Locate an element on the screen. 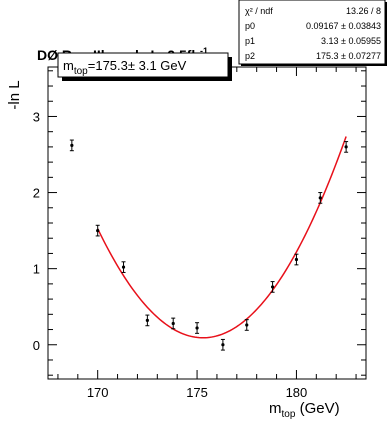 This screenshot has height=421, width=391. mtop-annotation-sub: top is located at coordinates (81, 71).